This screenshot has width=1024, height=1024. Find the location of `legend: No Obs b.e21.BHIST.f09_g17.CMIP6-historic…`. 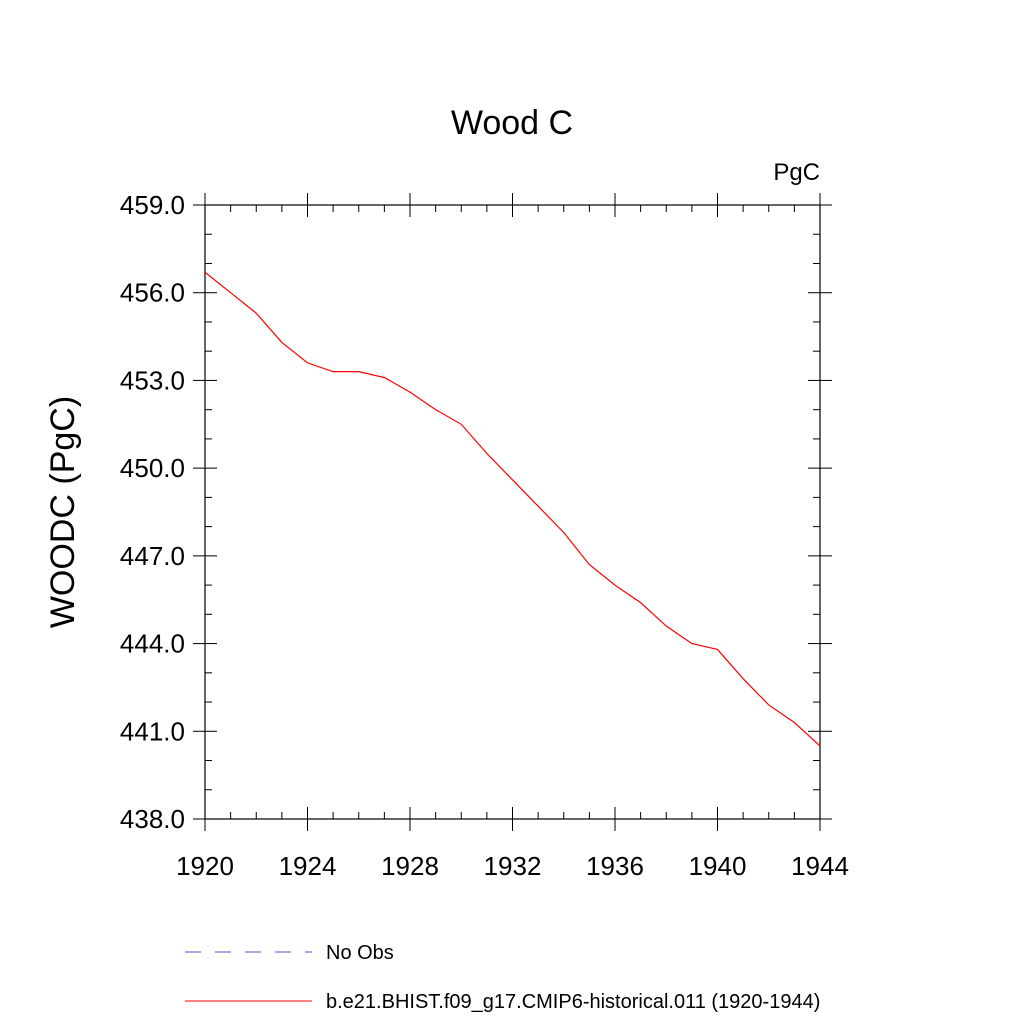

legend: No Obs b.e21.BHIST.f09_g17.CMIP6-historic… is located at coordinates (502, 977).